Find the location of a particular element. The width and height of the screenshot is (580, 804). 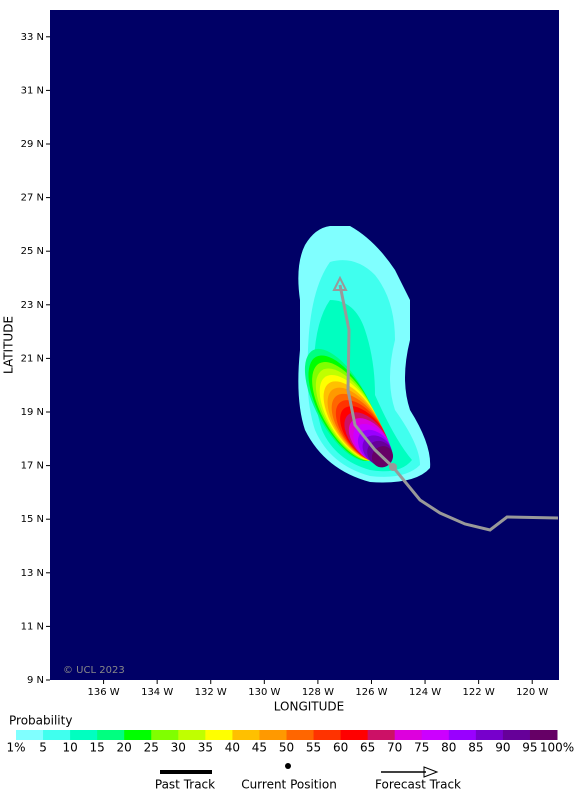

y-tick-label: 15 N is located at coordinates (32, 519).